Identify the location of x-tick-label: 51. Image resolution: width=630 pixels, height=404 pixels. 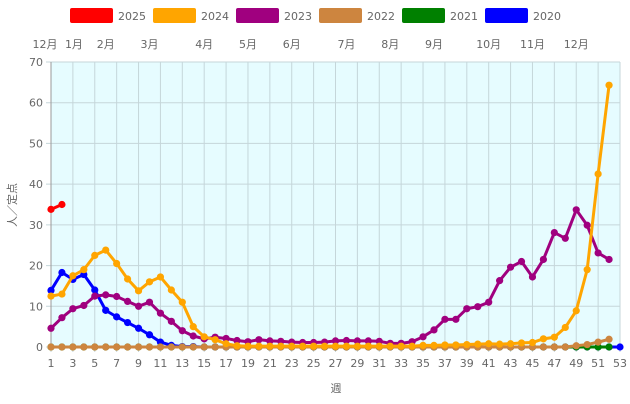
(598, 363).